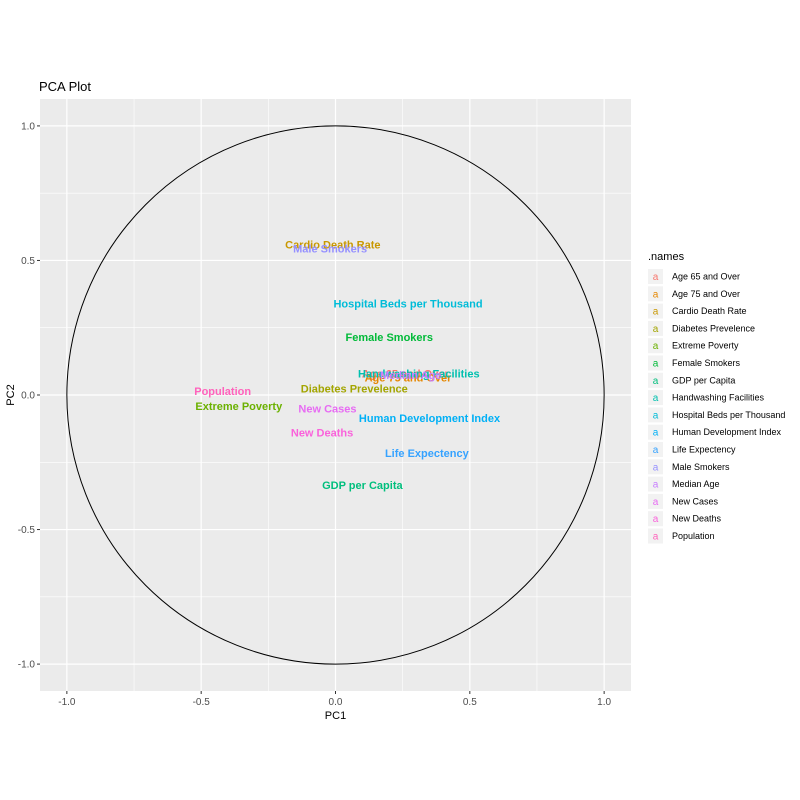 Image resolution: width=800 pixels, height=800 pixels. I want to click on y-tick-label: 1.0, so click(28, 126).